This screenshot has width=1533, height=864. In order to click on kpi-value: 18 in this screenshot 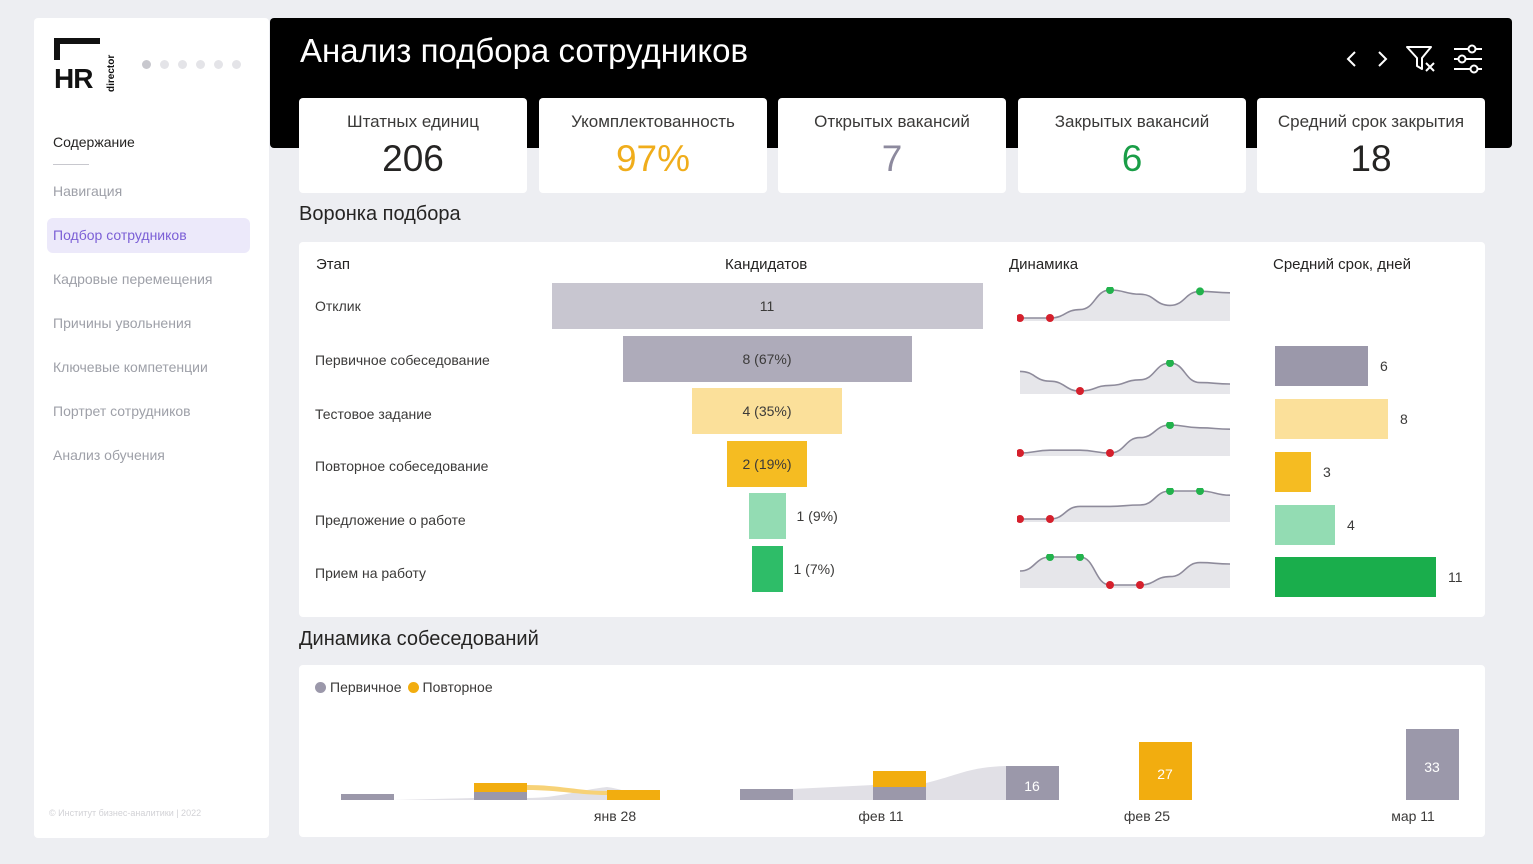, I will do `click(1371, 158)`.